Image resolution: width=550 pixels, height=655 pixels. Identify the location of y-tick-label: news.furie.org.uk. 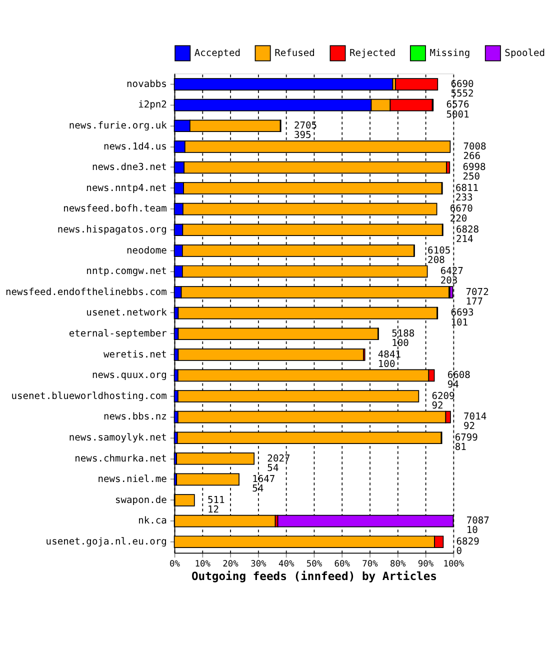
(118, 126).